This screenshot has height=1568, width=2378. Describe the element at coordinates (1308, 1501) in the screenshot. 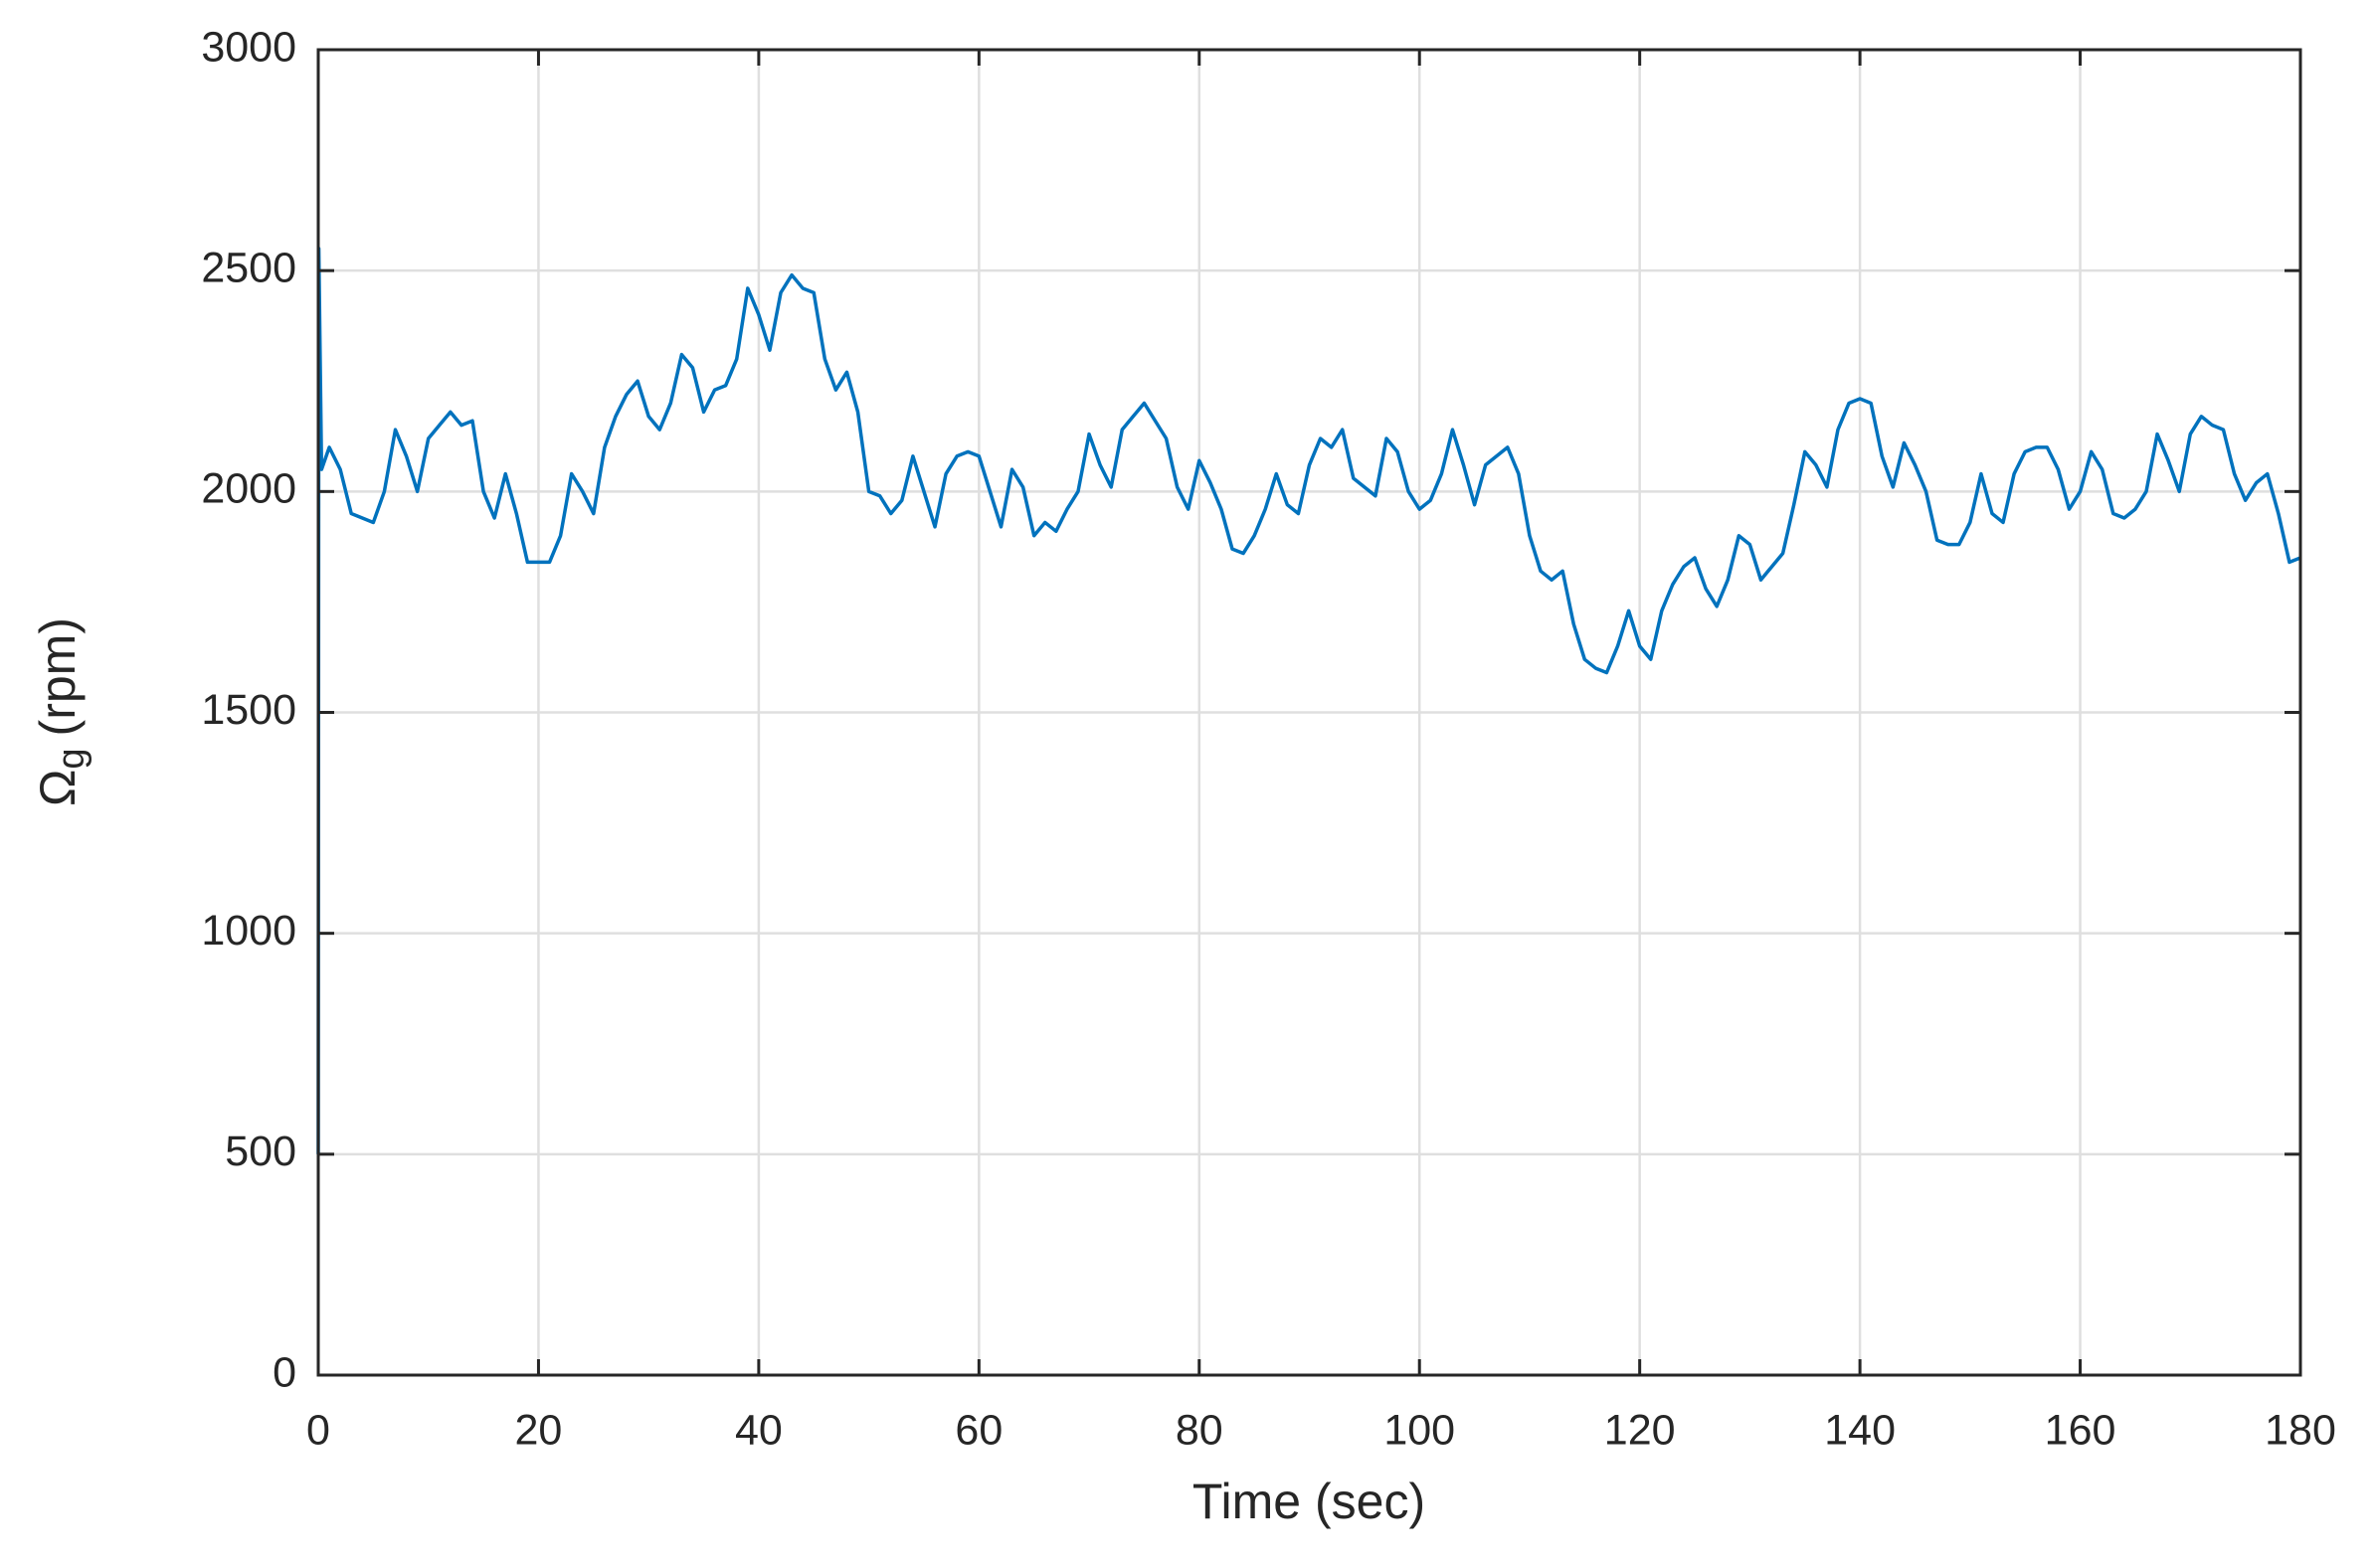

I see `x-axis-label: Time (sec)` at that location.